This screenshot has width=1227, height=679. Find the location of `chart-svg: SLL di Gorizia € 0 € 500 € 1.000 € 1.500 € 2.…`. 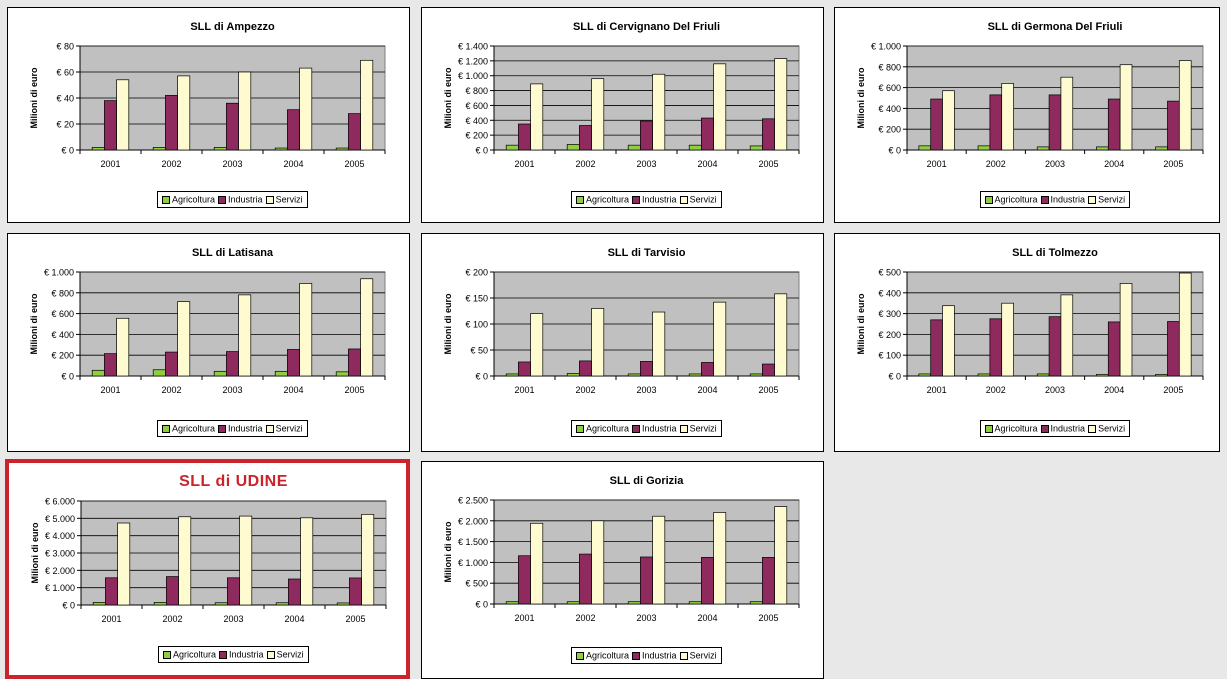

chart-svg: SLL di Gorizia € 0 € 500 € 1.000 € 1.500 € 2.… is located at coordinates (621, 549).